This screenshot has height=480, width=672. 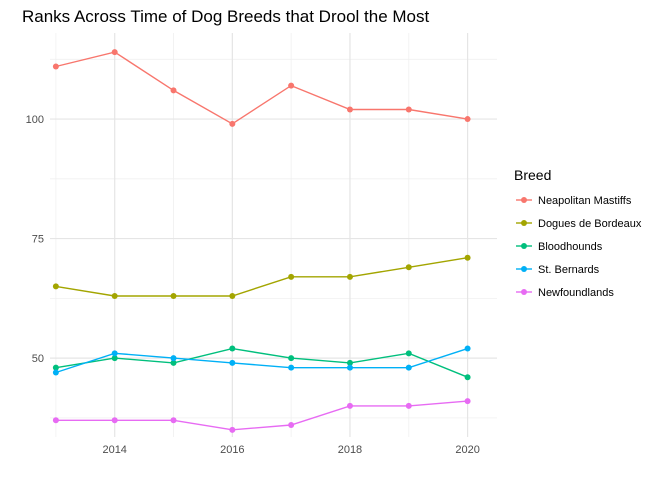 What do you see at coordinates (467, 450) in the screenshot?
I see `x-tick-label: 2020` at bounding box center [467, 450].